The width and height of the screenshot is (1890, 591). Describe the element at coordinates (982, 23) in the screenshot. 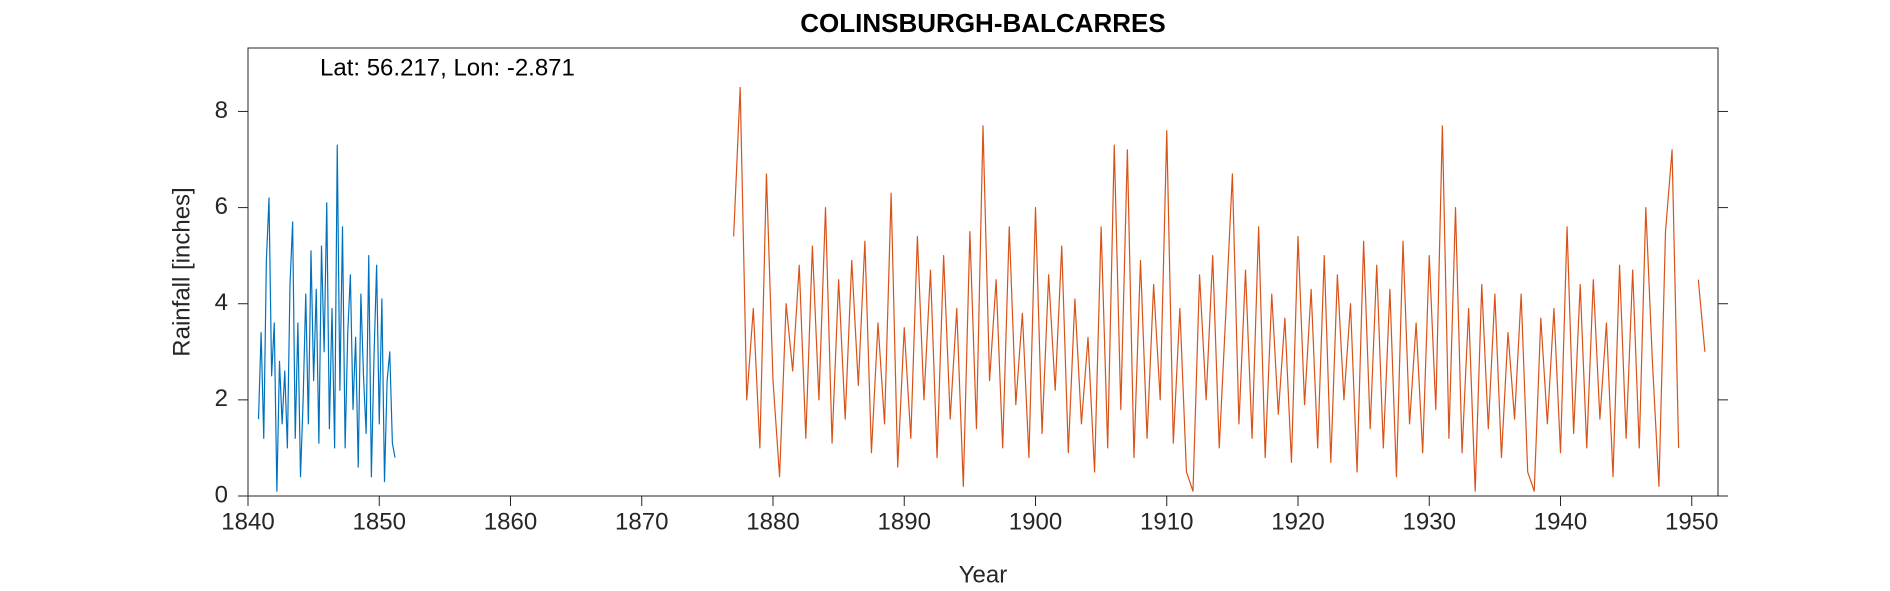

I see `chart-title: COLINSBURGH-BALCARRES` at that location.